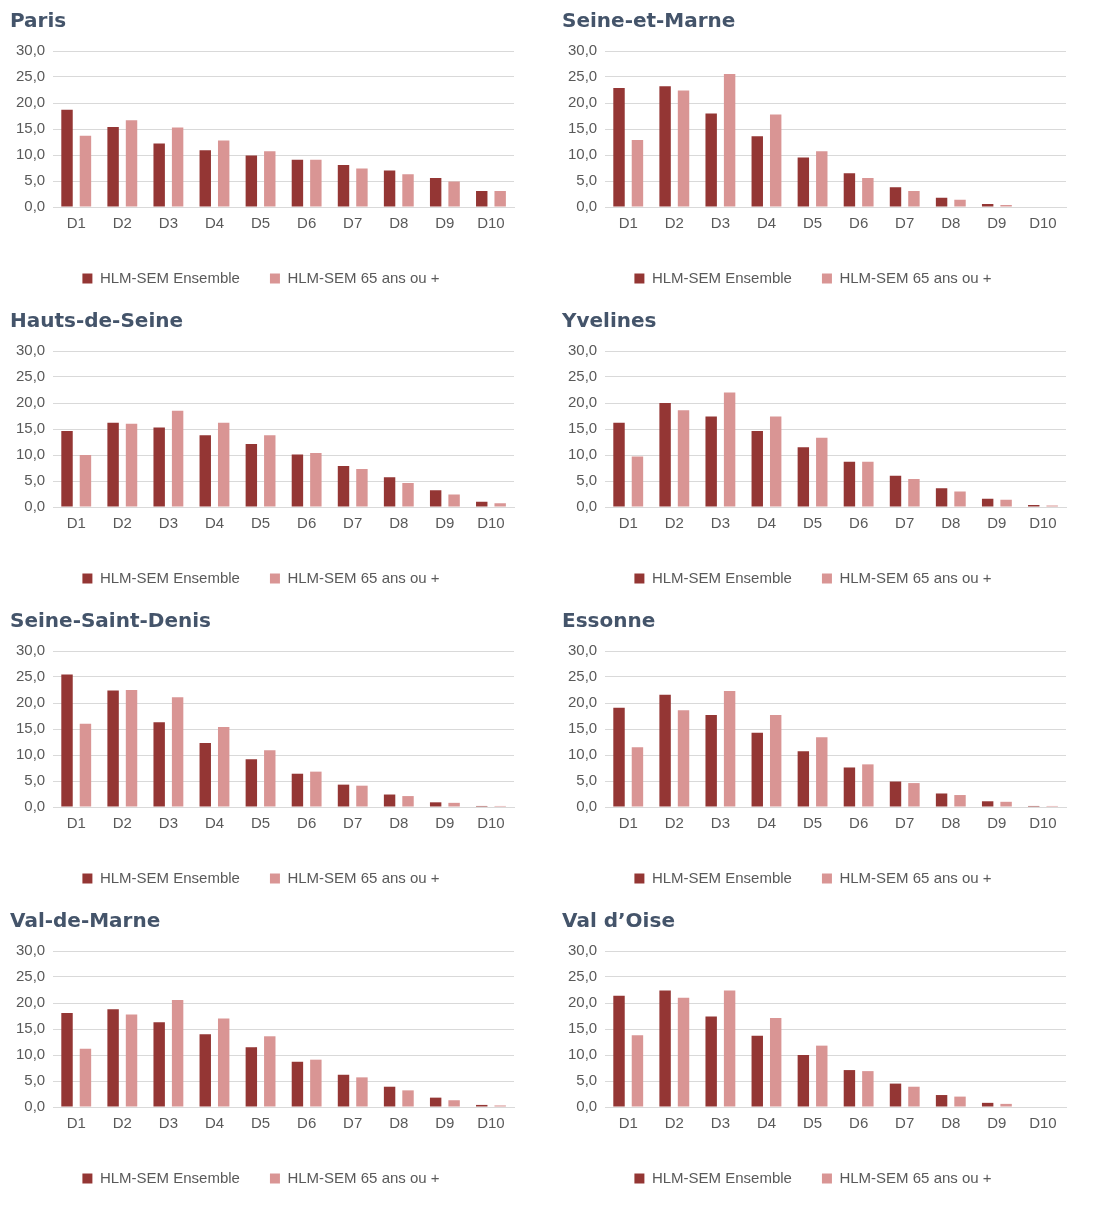 Image resolution: width=1104 pixels, height=1215 pixels. Describe the element at coordinates (85, 920) in the screenshot. I see `chart-title: Val-de-Marne` at that location.